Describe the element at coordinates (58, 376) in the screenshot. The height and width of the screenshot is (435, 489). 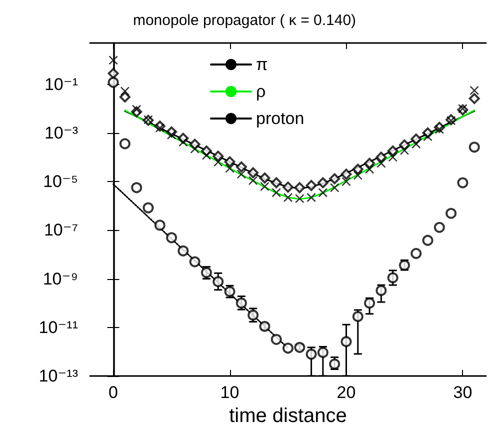
I see `y-tick-label: 10⁻¹³` at that location.